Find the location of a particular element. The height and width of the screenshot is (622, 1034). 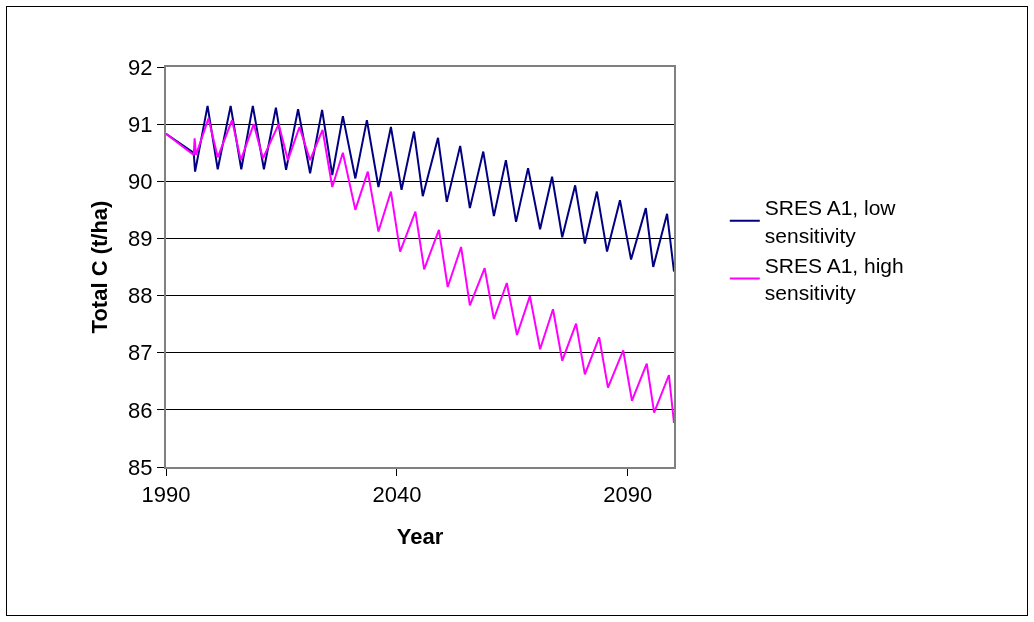

y-tick-label: 92 is located at coordinates (140, 67).